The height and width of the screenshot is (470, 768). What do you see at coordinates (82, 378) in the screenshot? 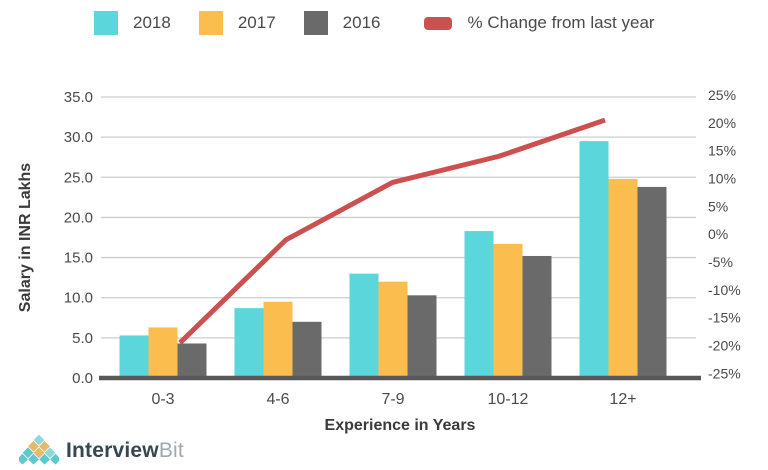
I see `y-left-tick-label: 0.0` at bounding box center [82, 378].